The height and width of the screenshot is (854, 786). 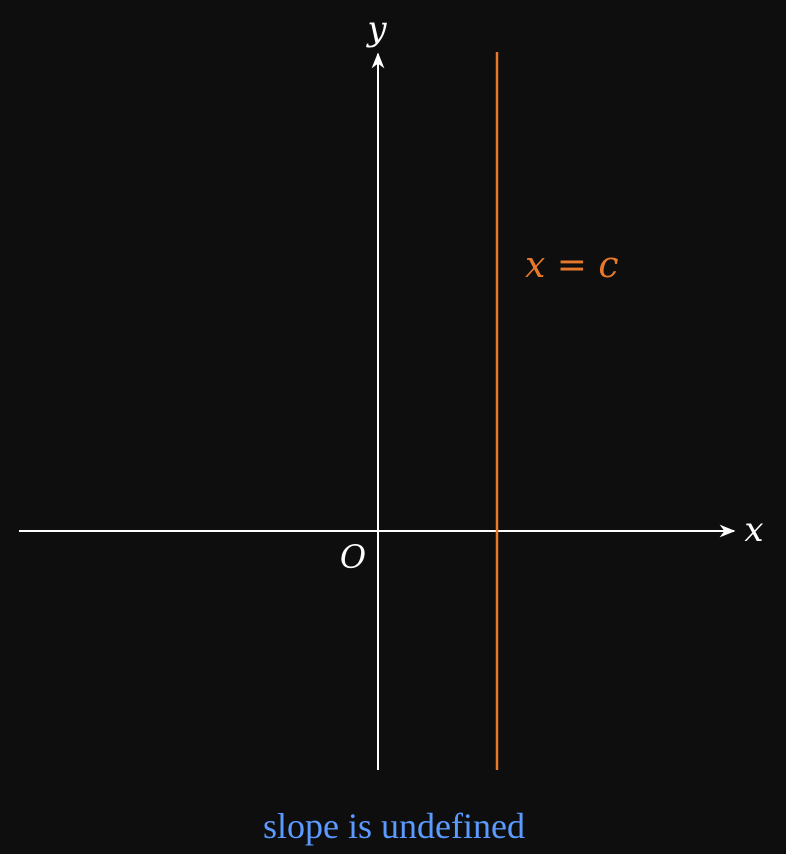 What do you see at coordinates (353, 557) in the screenshot?
I see `origin-label: O` at bounding box center [353, 557].